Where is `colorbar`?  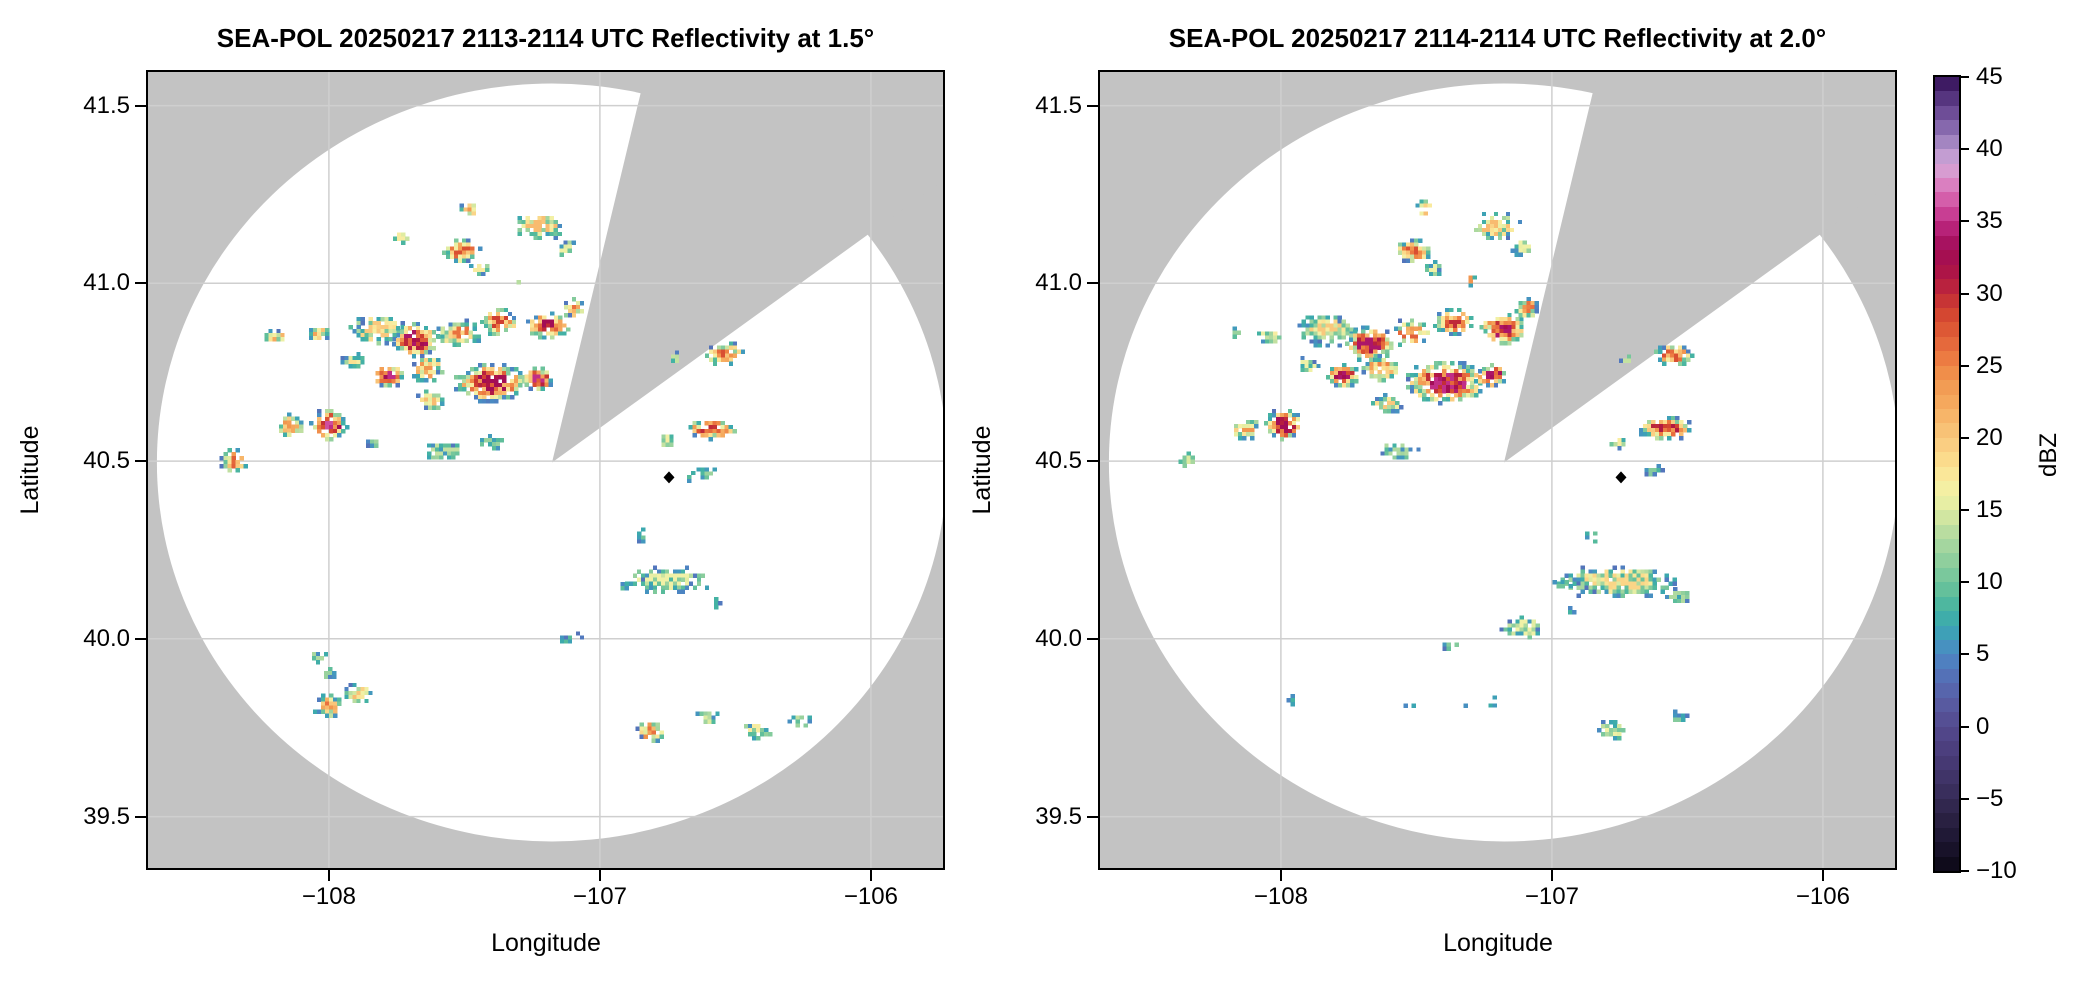
colorbar is located at coordinates (1947, 474).